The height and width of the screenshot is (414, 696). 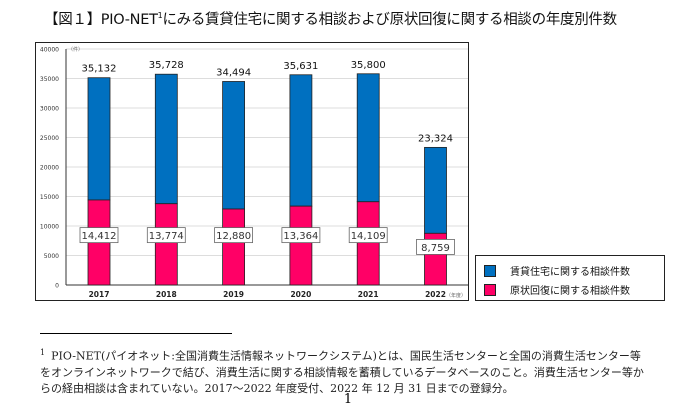 What do you see at coordinates (368, 294) in the screenshot?
I see `x-tick-label: 2021` at bounding box center [368, 294].